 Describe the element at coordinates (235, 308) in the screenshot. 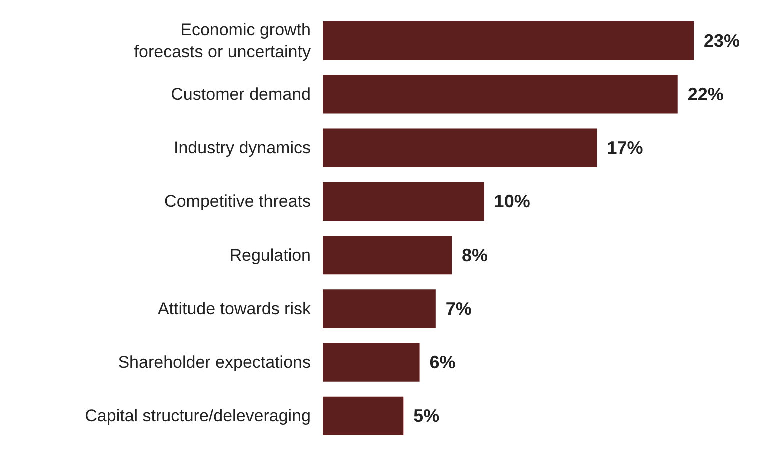

I see `y-tick-label: Attitude towards risk` at that location.